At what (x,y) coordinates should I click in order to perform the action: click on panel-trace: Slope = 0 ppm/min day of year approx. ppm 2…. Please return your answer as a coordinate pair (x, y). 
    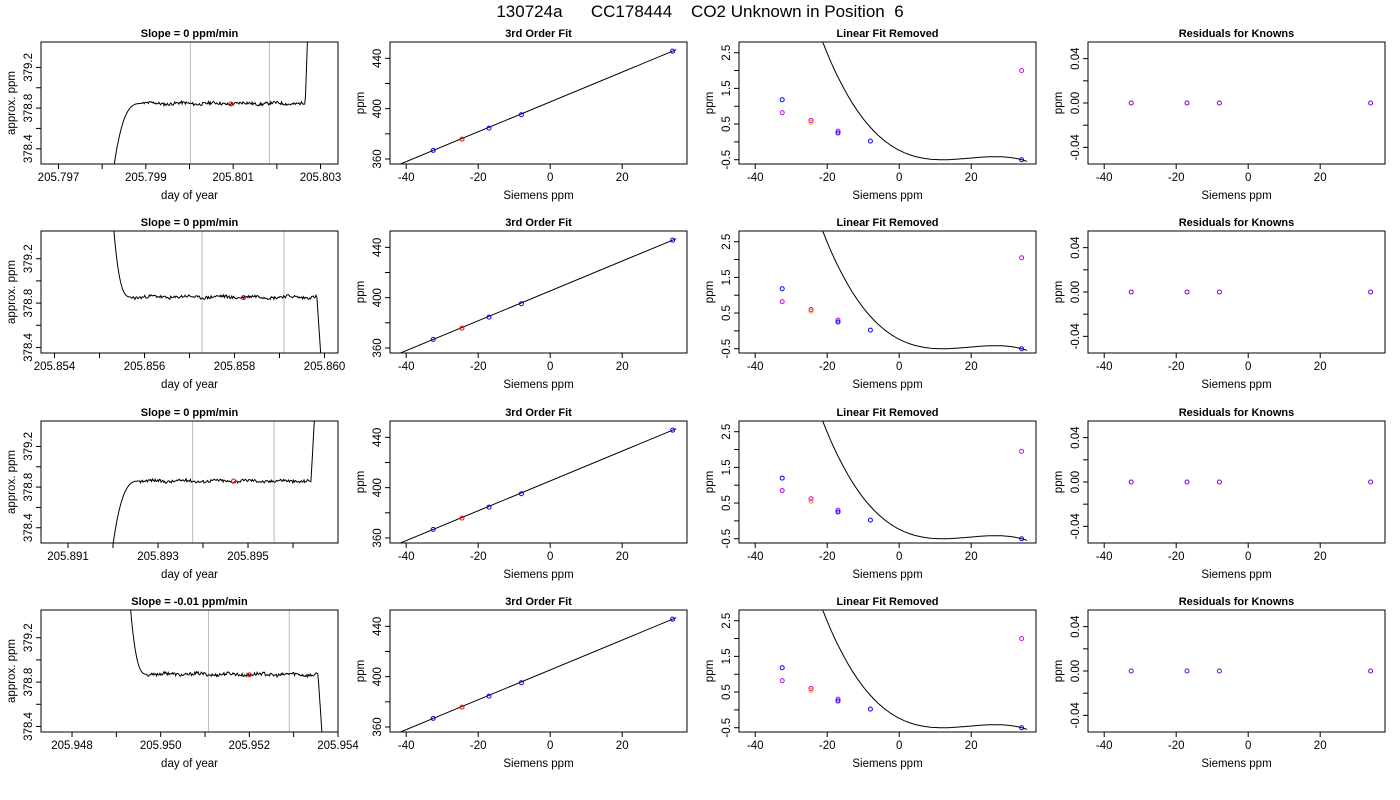
    Looking at the image, I should click on (176, 304).